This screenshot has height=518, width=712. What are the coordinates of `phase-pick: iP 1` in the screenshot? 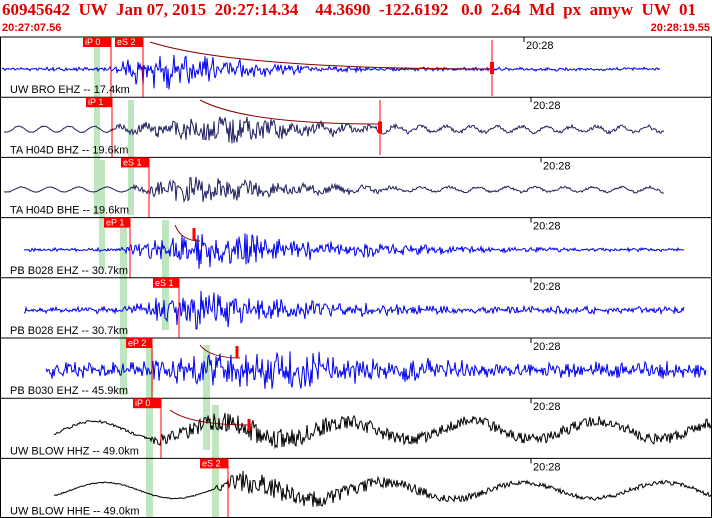 It's located at (99, 127).